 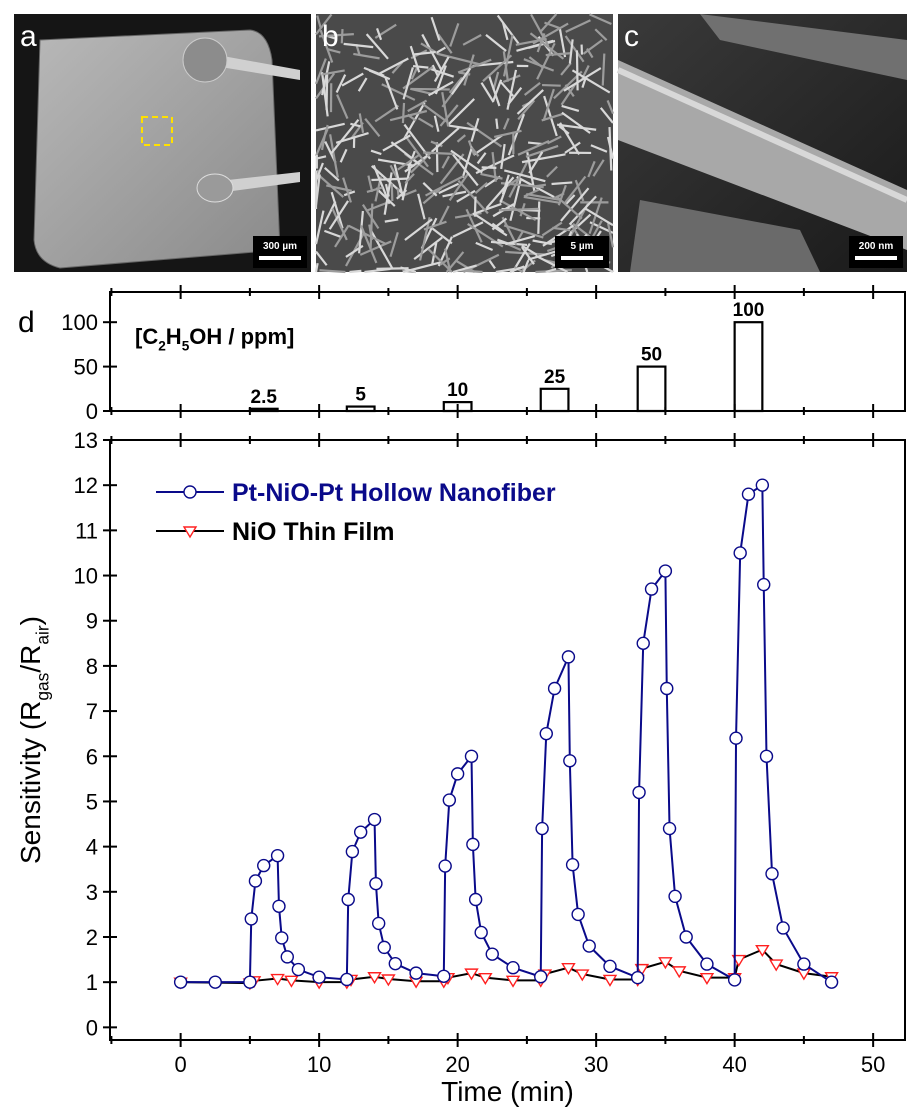 I want to click on sem-image-b, so click(x=464, y=143).